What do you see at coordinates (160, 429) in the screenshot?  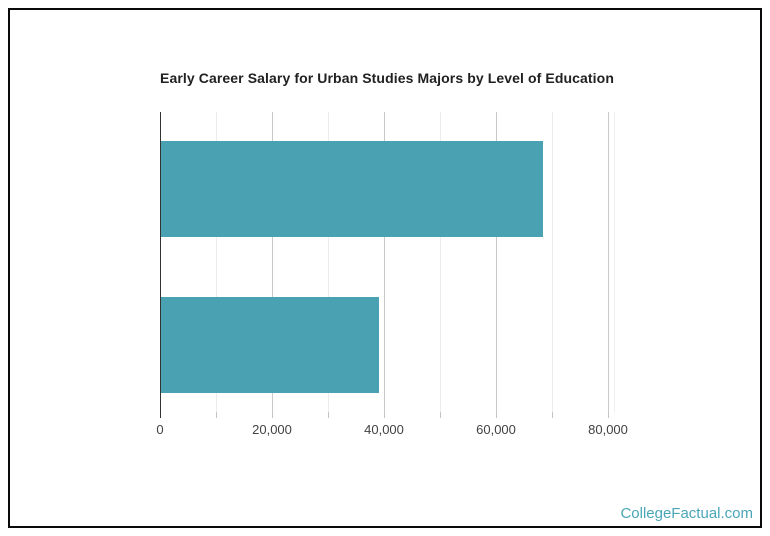 I see `x-tick-label: 0` at bounding box center [160, 429].